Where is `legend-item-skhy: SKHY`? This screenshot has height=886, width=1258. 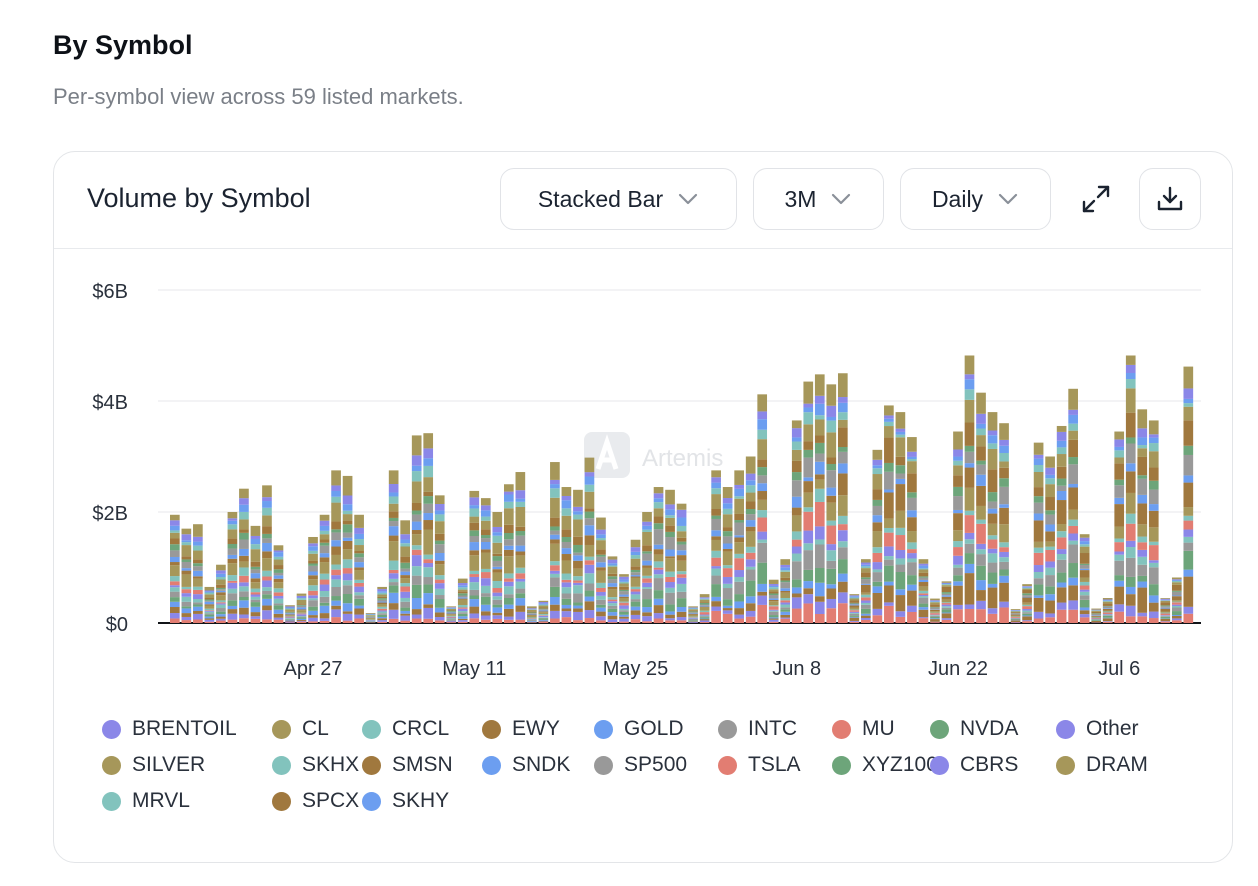 legend-item-skhy: SKHY is located at coordinates (405, 801).